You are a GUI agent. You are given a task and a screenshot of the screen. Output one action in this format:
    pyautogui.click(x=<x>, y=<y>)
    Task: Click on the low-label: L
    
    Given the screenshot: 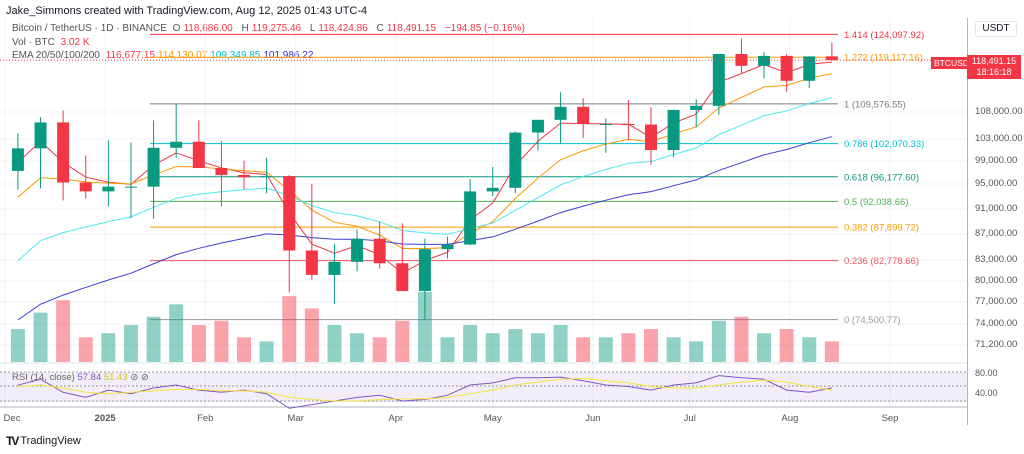 What is the action you would take?
    pyautogui.click(x=312, y=28)
    